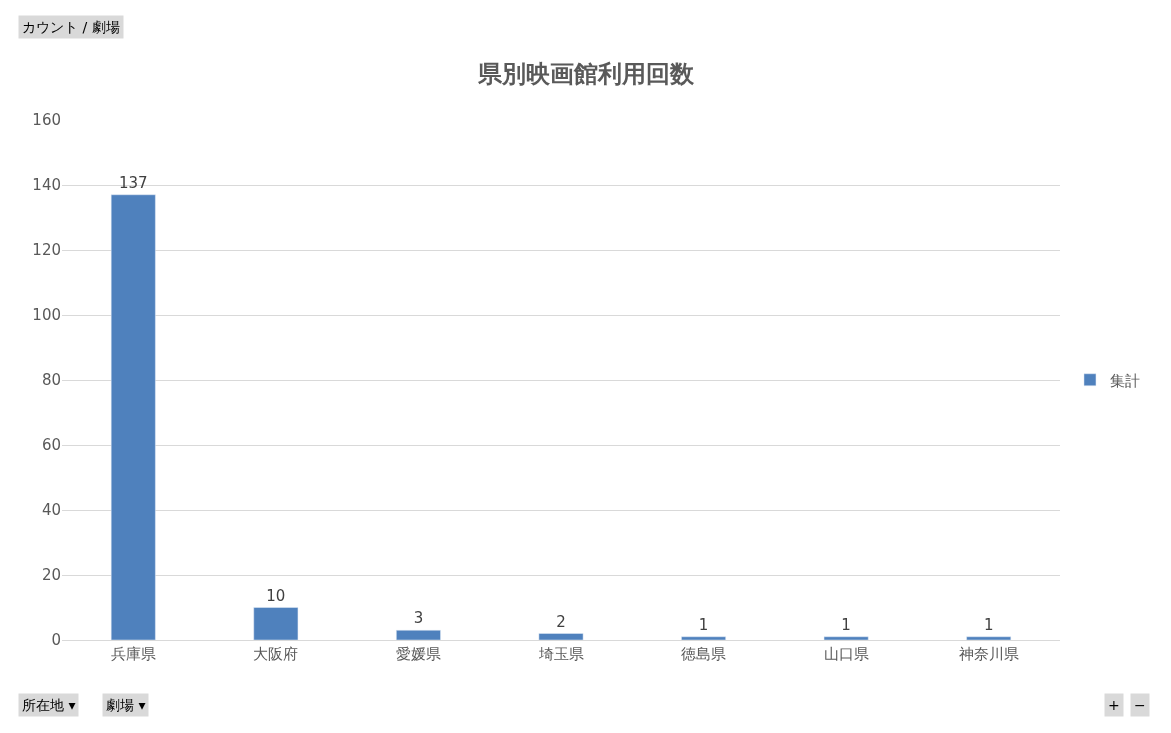 The width and height of the screenshot is (1171, 733). I want to click on legend-label: 集計, so click(1124, 380).